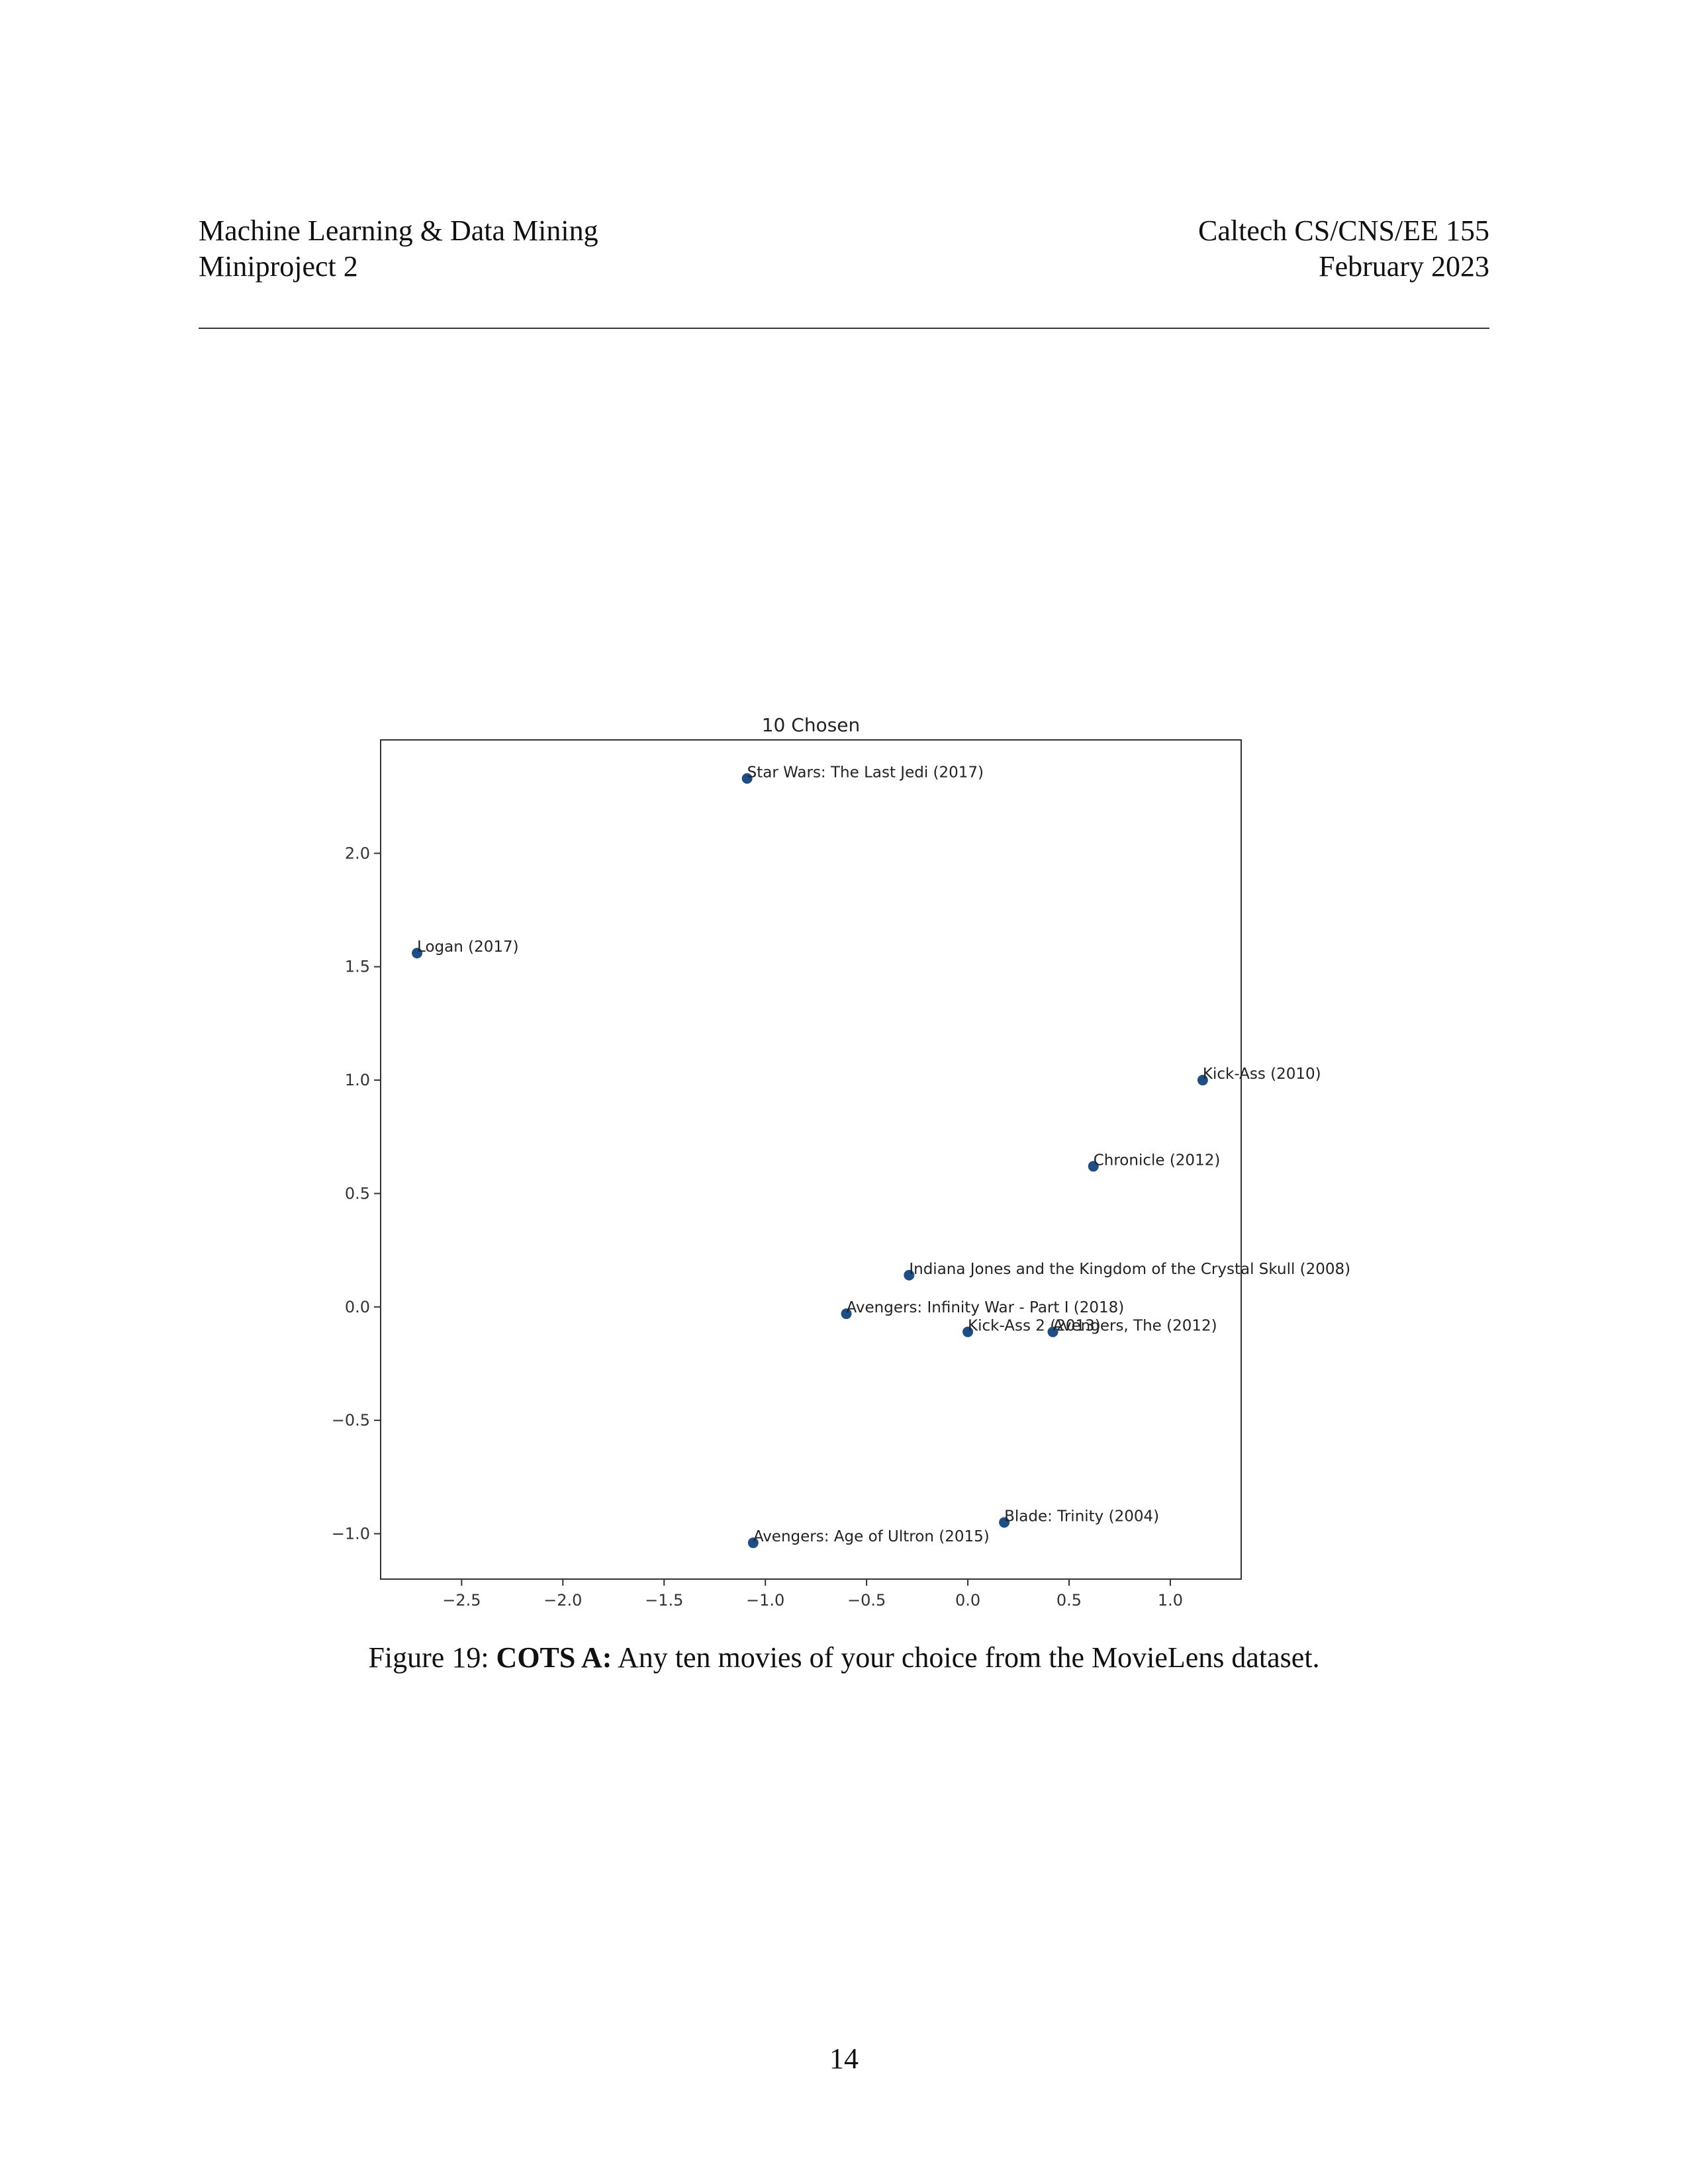 This screenshot has width=1688, height=2184. What do you see at coordinates (811, 725) in the screenshot?
I see `chart-title: 10 Chosen` at bounding box center [811, 725].